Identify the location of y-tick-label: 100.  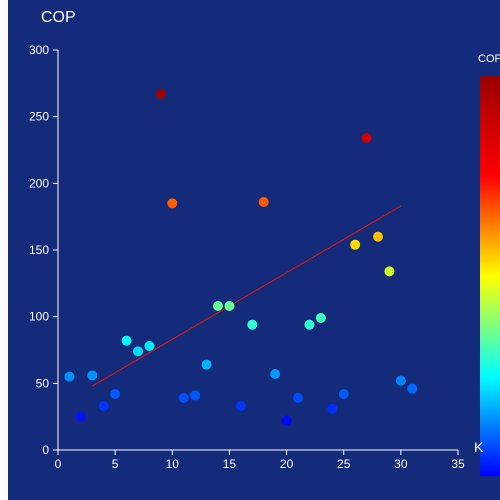
(39, 317).